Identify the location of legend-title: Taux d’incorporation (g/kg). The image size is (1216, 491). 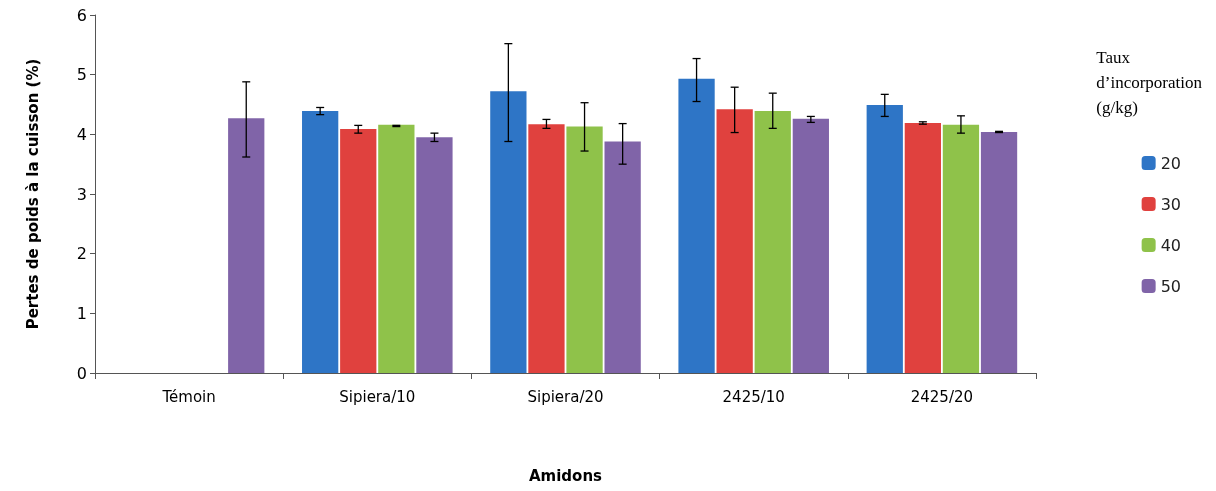
(1149, 82).